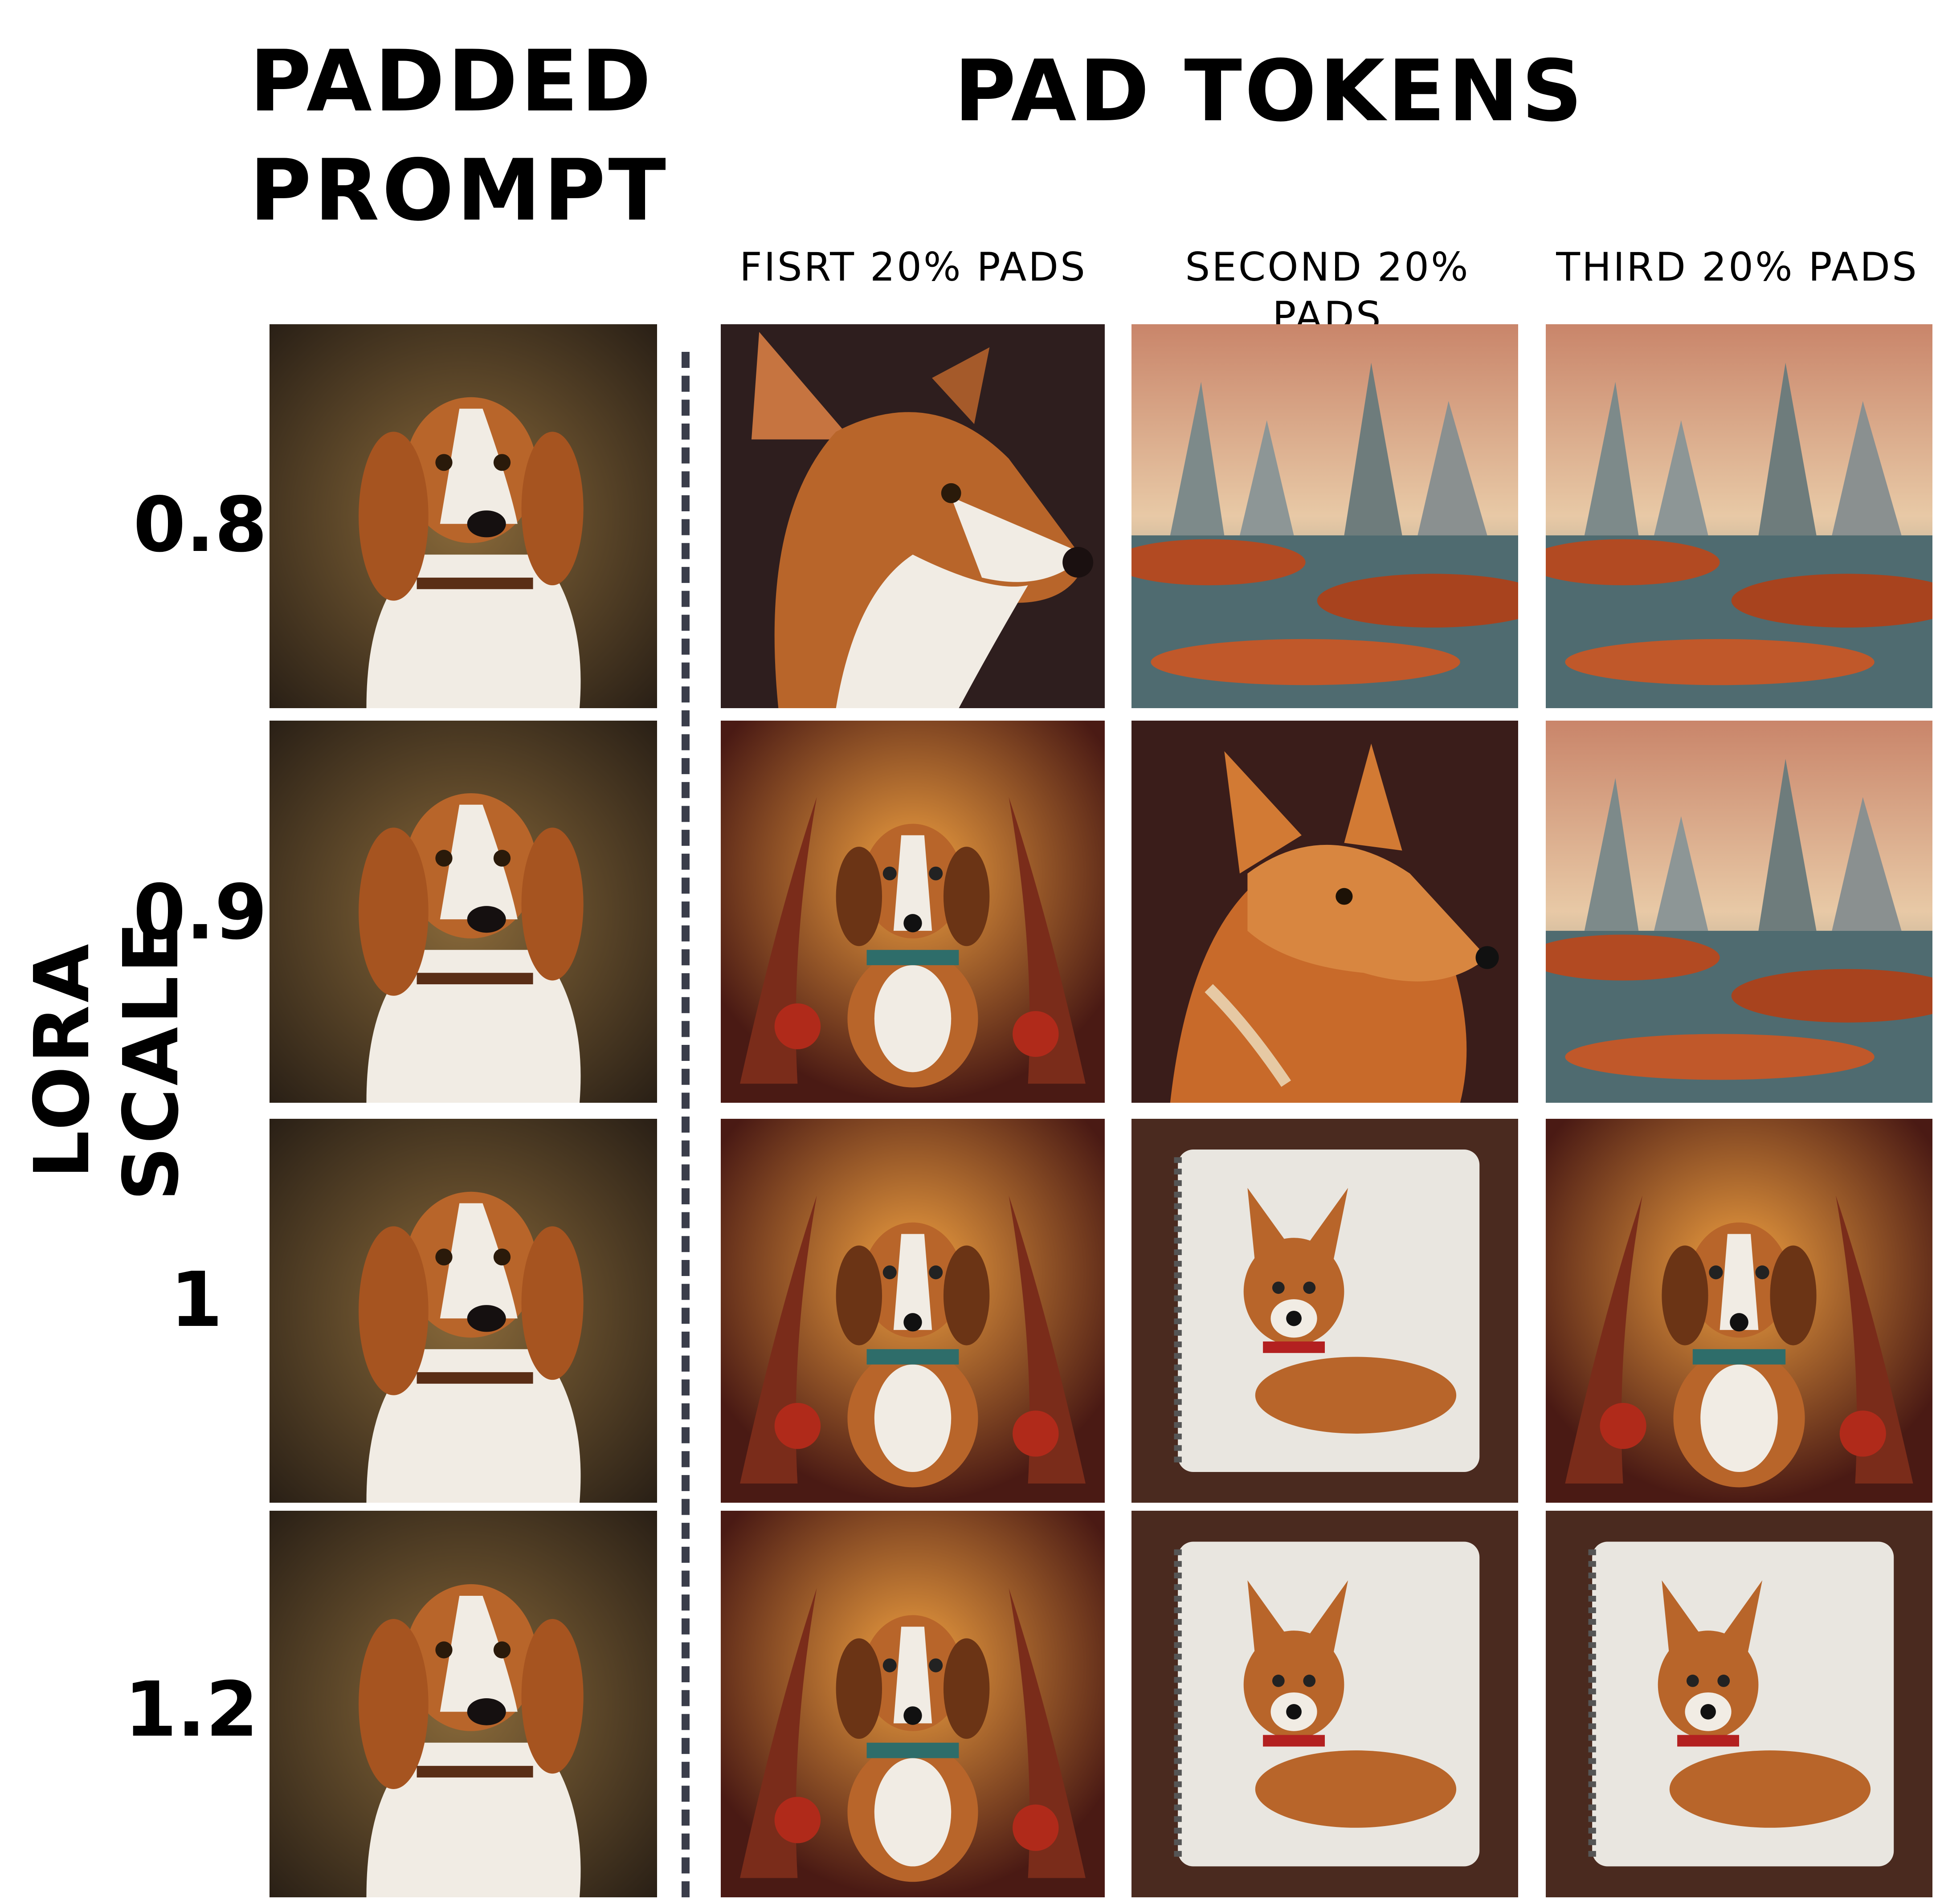  I want to click on column-header-third: THIRD 20% PADS, so click(1737, 267).